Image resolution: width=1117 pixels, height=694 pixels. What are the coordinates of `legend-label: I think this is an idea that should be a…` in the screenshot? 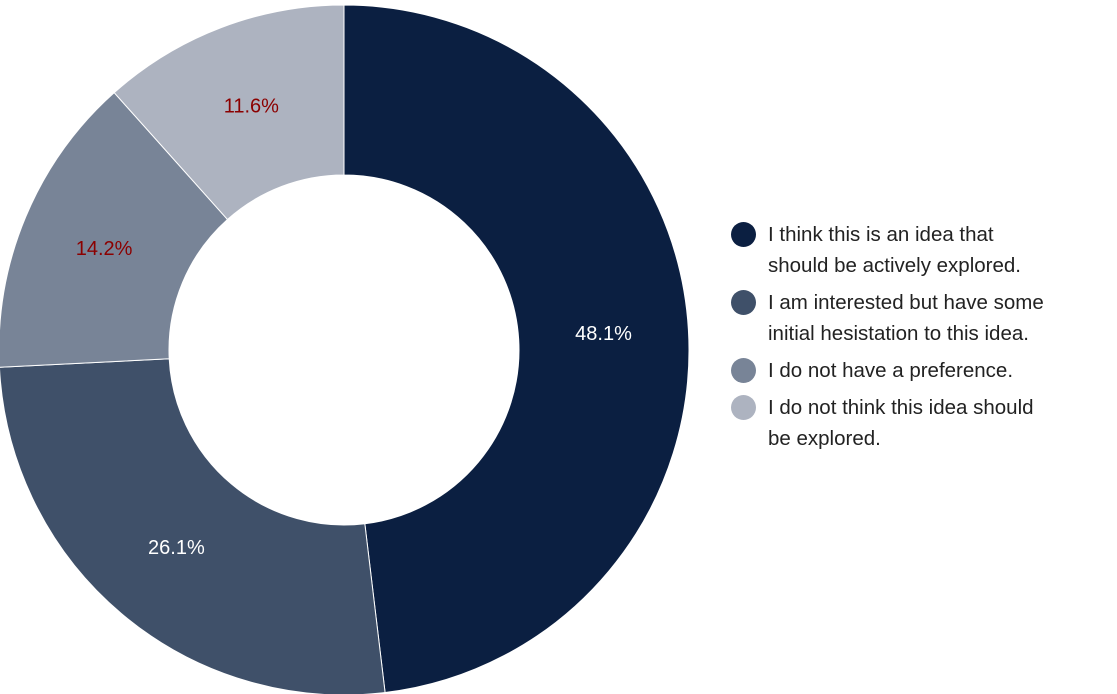 It's located at (894, 250).